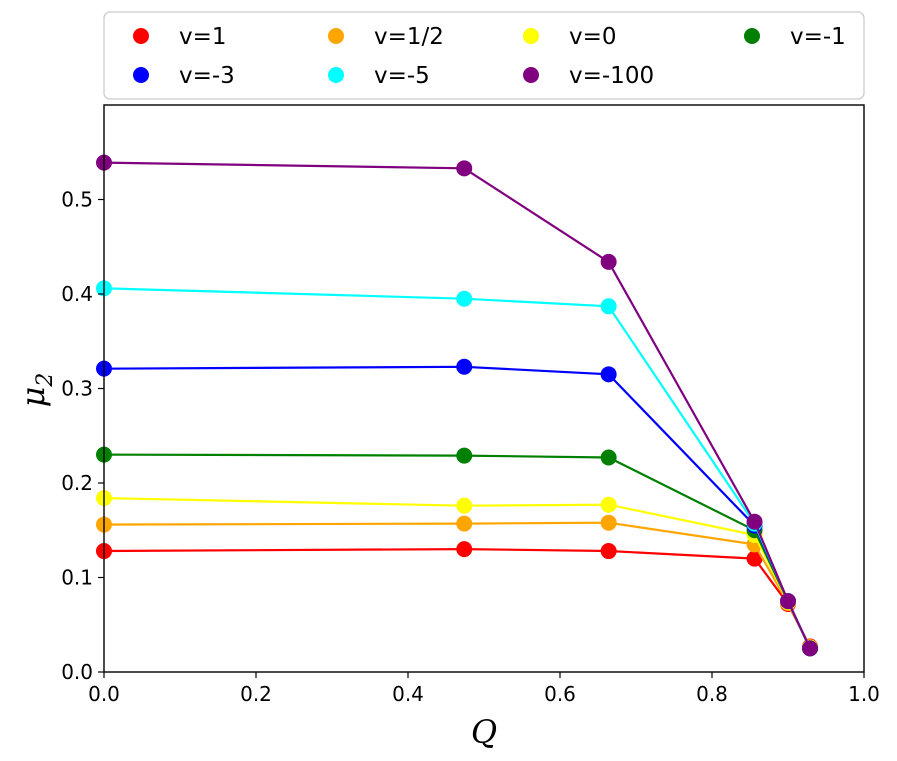 The height and width of the screenshot is (761, 897). Describe the element at coordinates (207, 76) in the screenshot. I see `legend-label: v=-3` at that location.